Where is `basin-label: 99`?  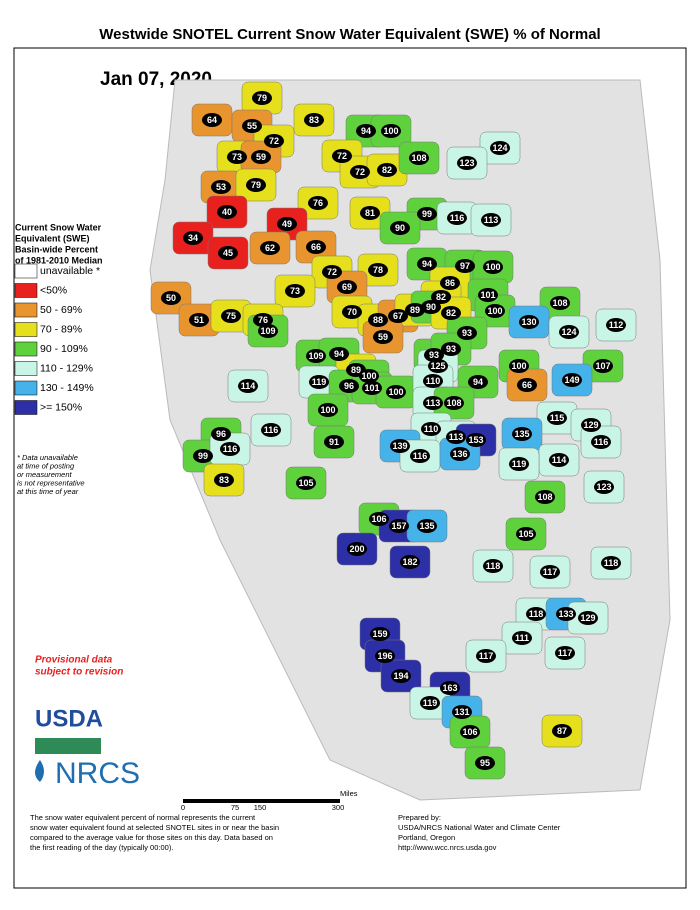 basin-label: 99 is located at coordinates (203, 456).